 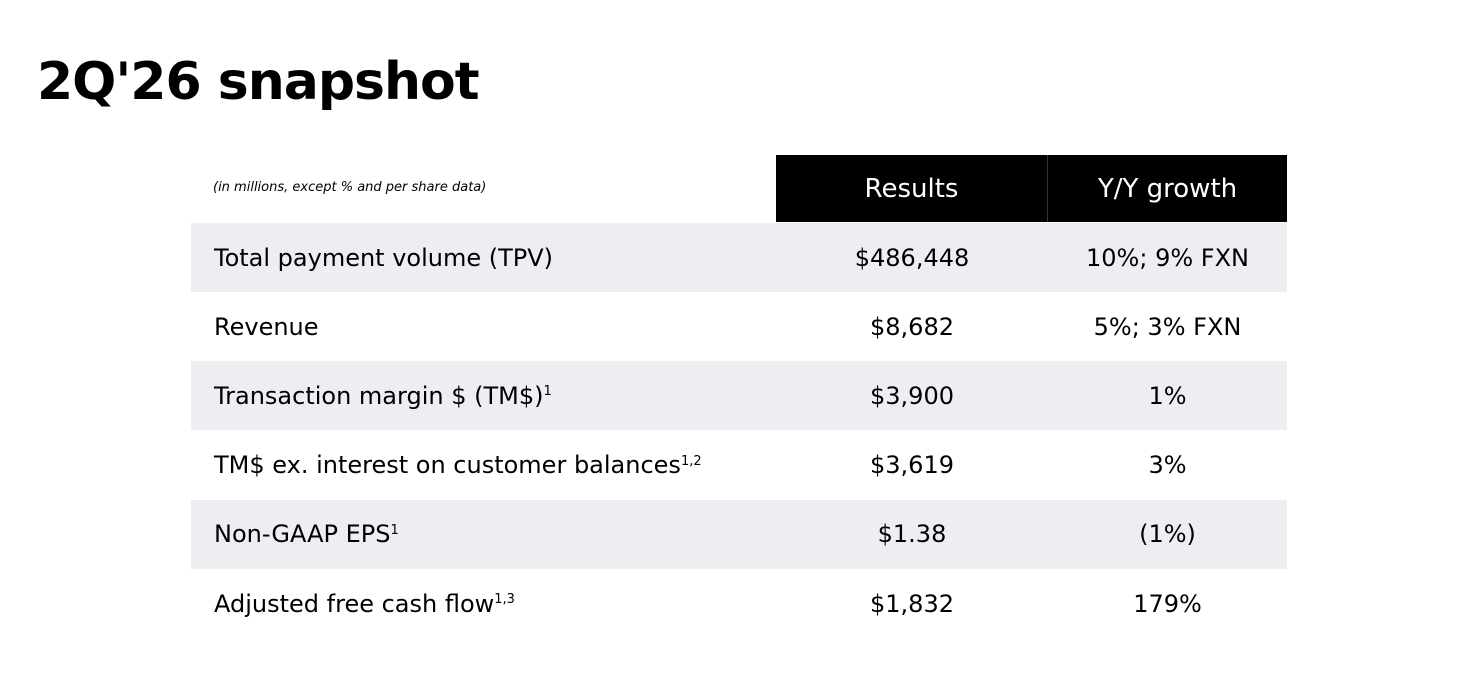 What do you see at coordinates (1167, 395) in the screenshot?
I see `growth-value: 1%` at bounding box center [1167, 395].